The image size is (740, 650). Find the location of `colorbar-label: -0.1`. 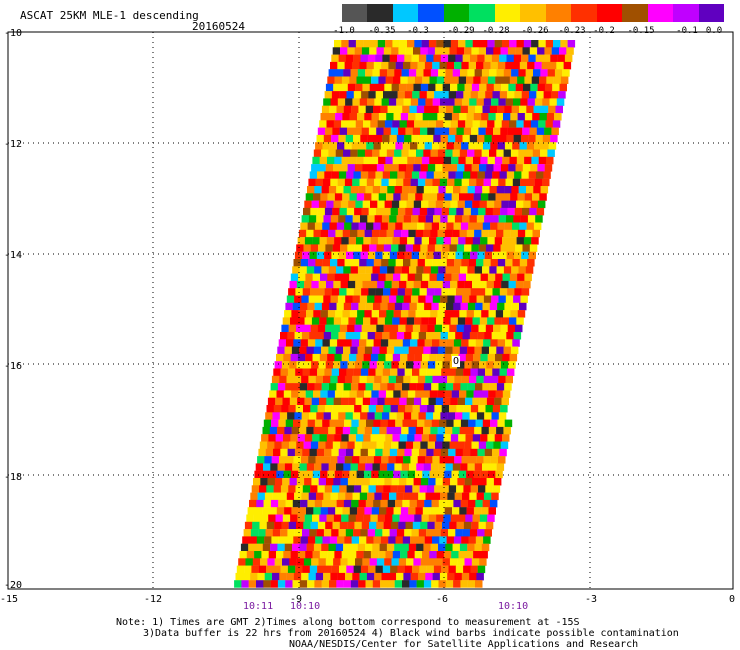

colorbar-label: -0.1 is located at coordinates (687, 31).